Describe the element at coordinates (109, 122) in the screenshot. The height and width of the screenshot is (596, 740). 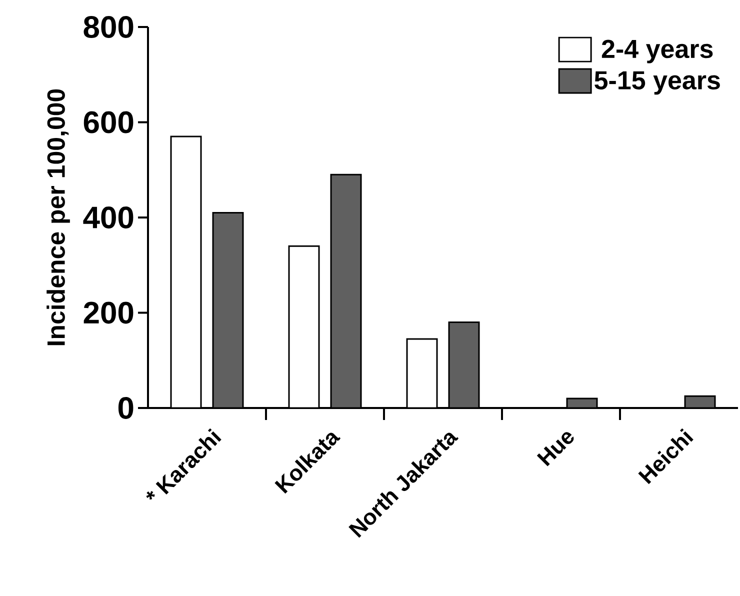
I see `y-tick-label: 600` at that location.